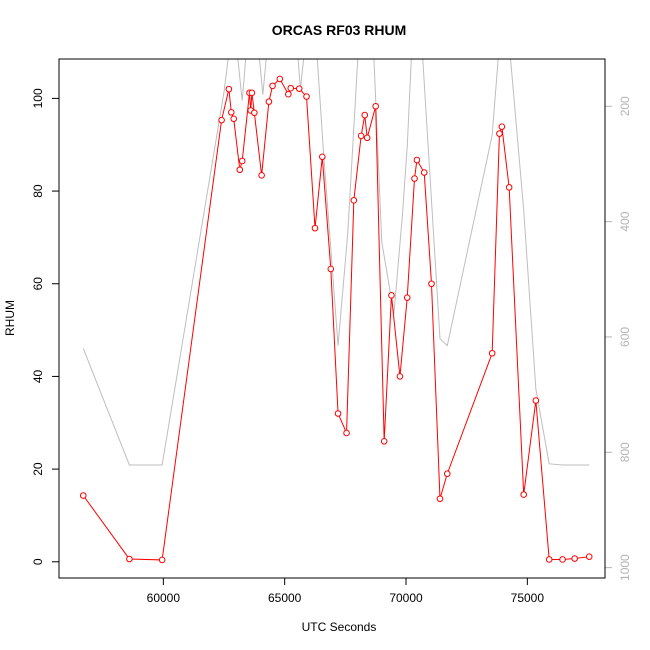 This screenshot has height=650, width=650. Describe the element at coordinates (625, 106) in the screenshot. I see `y2-tick-label: 200` at that location.